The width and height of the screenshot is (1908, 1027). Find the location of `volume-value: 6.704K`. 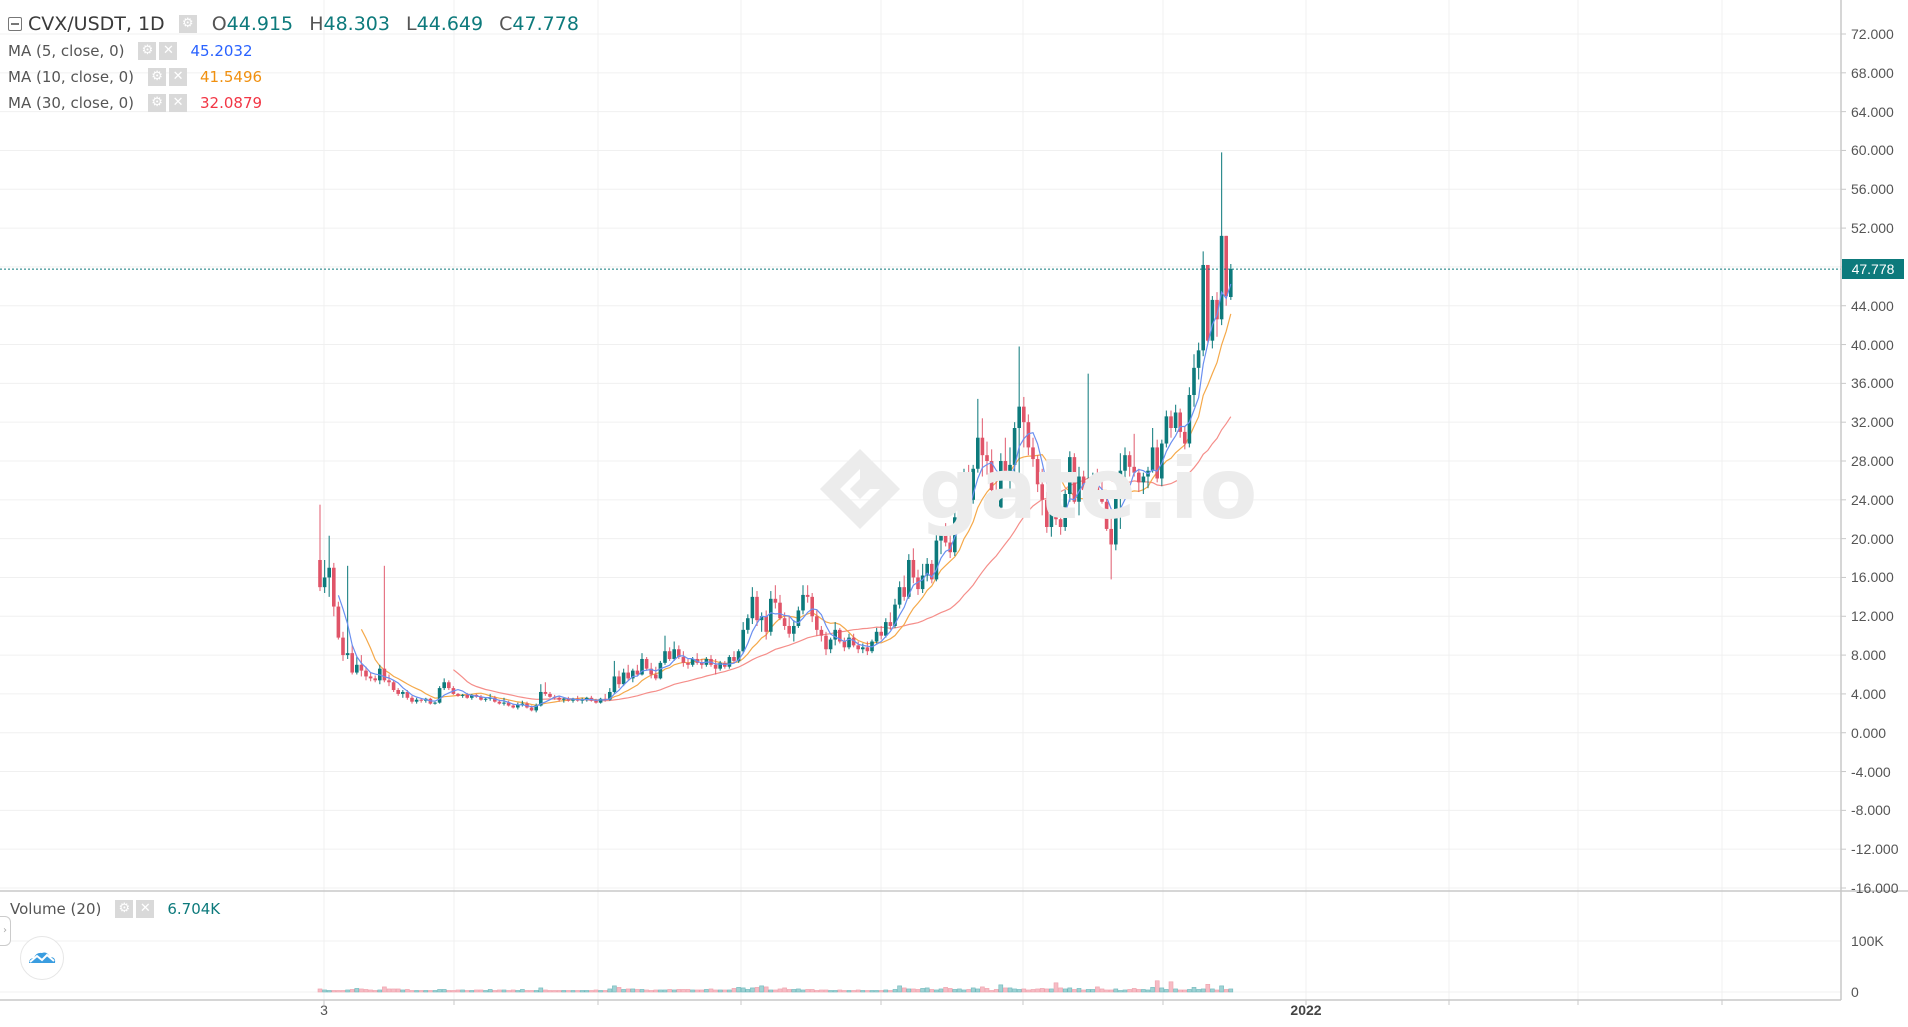

volume-value: 6.704K is located at coordinates (194, 909).